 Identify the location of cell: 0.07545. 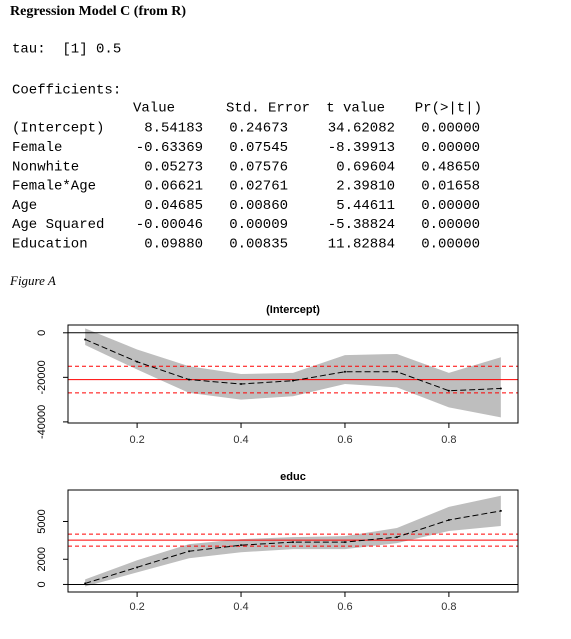
(258, 148).